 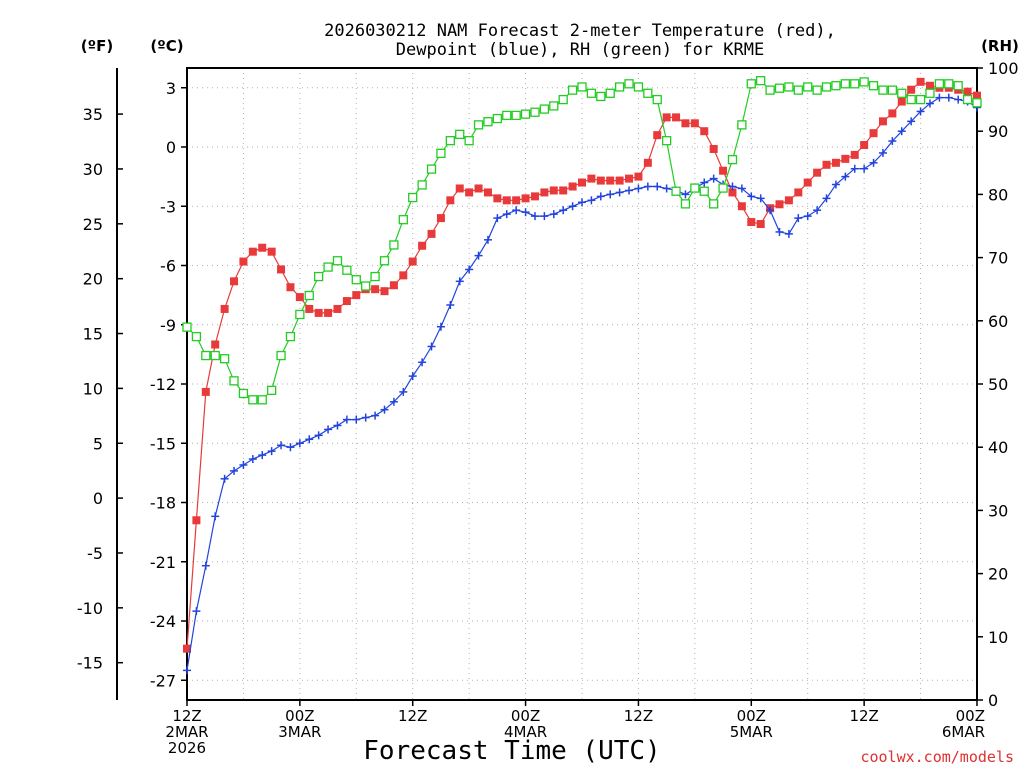 I want to click on fahrenheit-tick-label: 25, so click(x=93, y=224).